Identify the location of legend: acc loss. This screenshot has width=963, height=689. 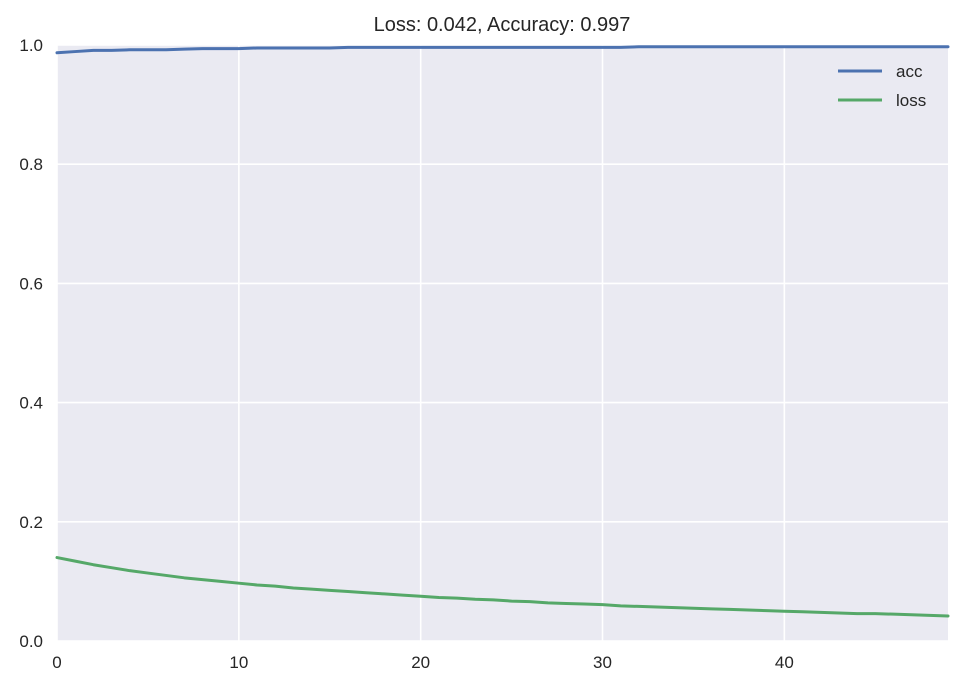
(882, 86).